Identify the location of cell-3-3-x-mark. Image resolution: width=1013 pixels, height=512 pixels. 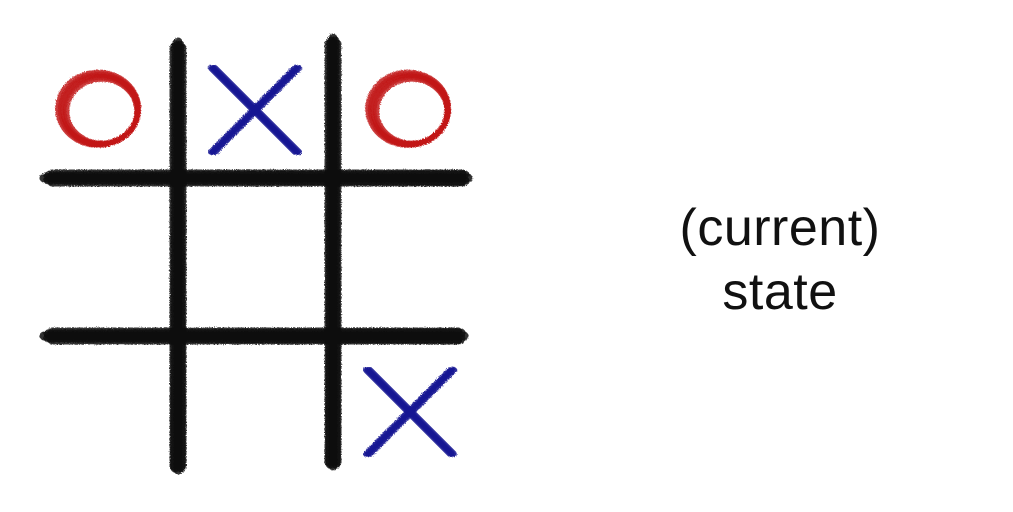
(412, 412).